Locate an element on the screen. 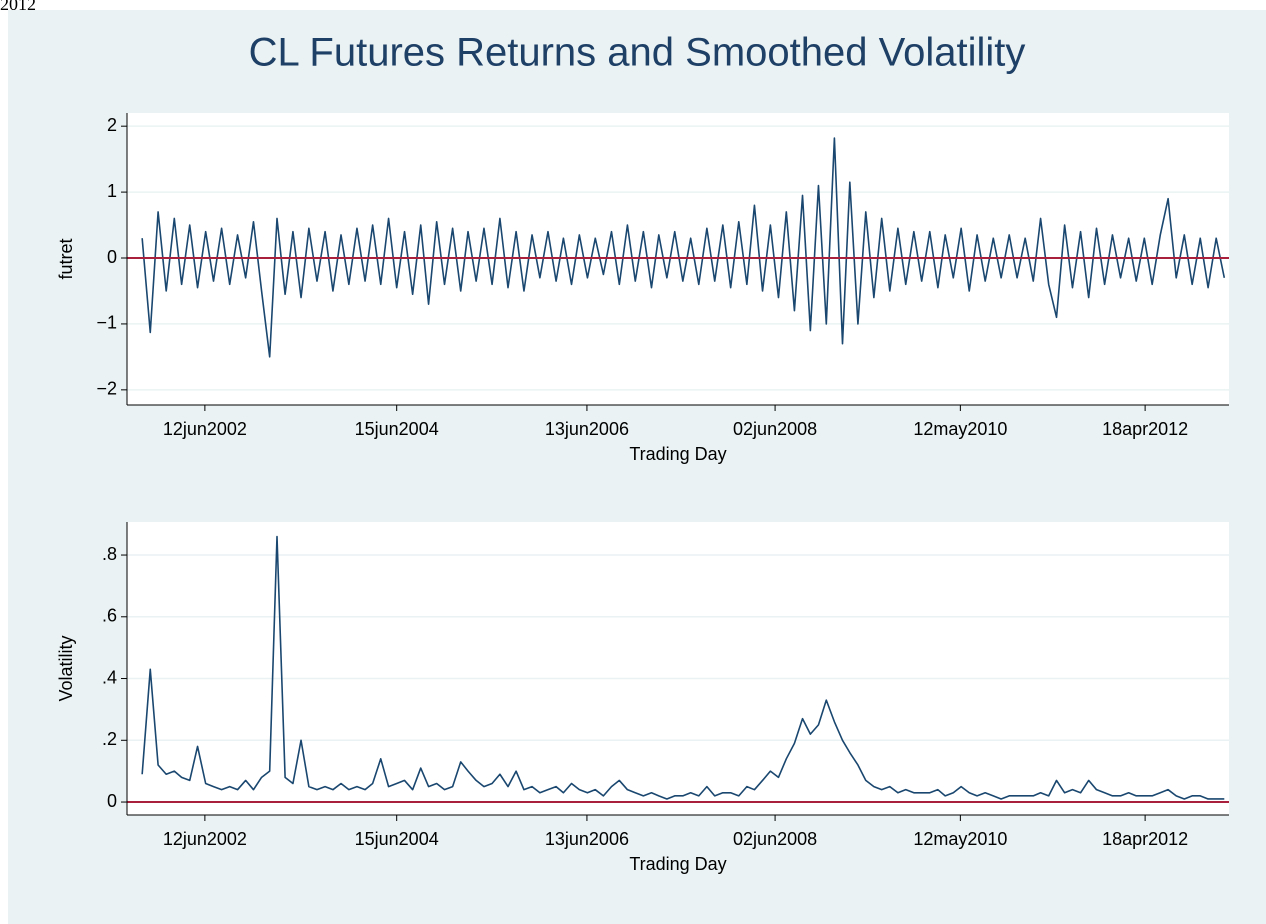 This screenshot has width=1266, height=924. y-tick-label: −2 is located at coordinates (106, 389).